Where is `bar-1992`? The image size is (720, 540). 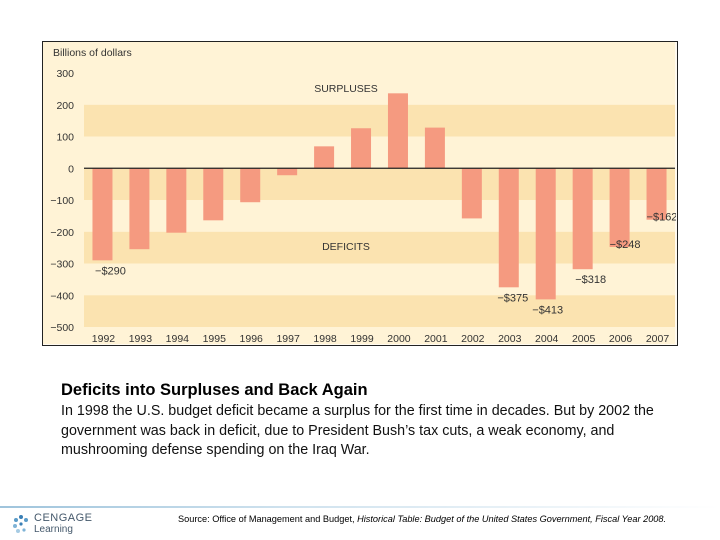
bar-1992 is located at coordinates (102, 214).